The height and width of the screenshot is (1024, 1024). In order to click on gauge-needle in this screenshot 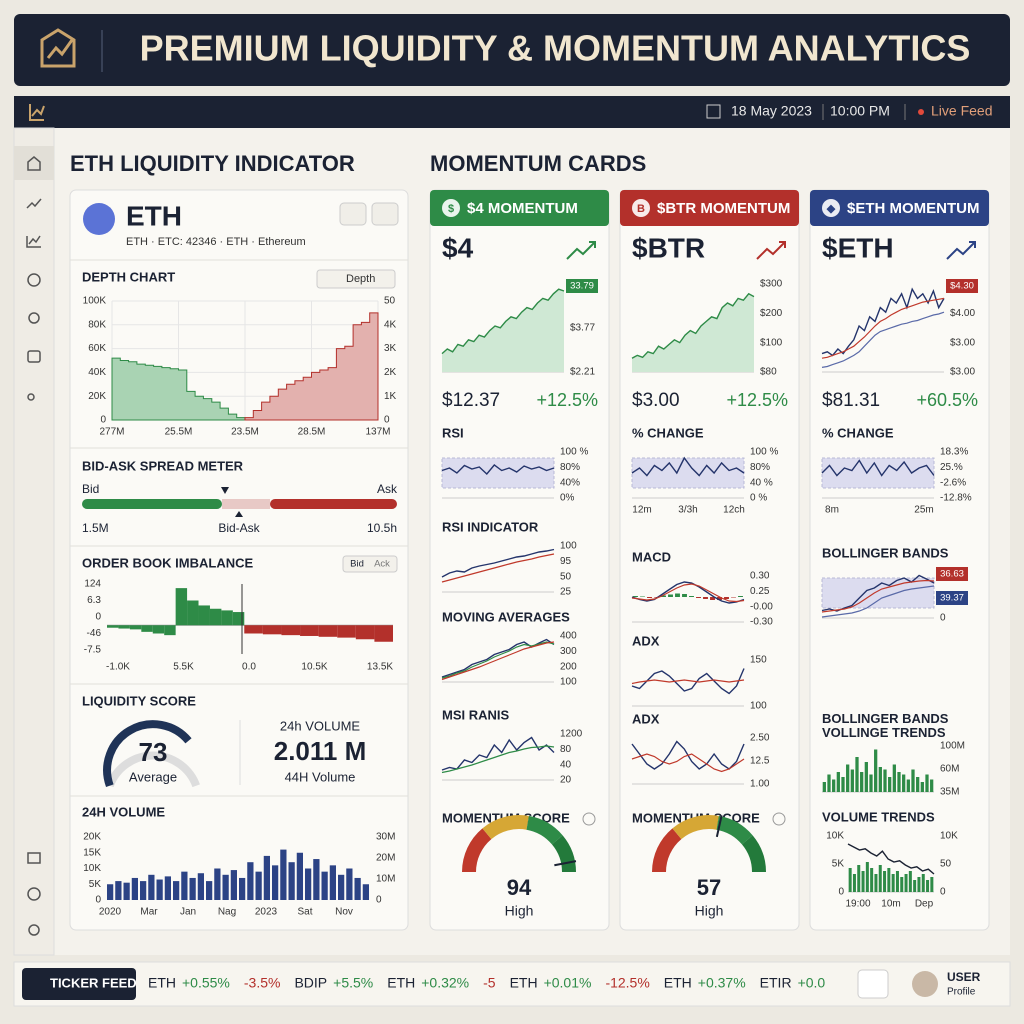, I will do `click(565, 863)`.